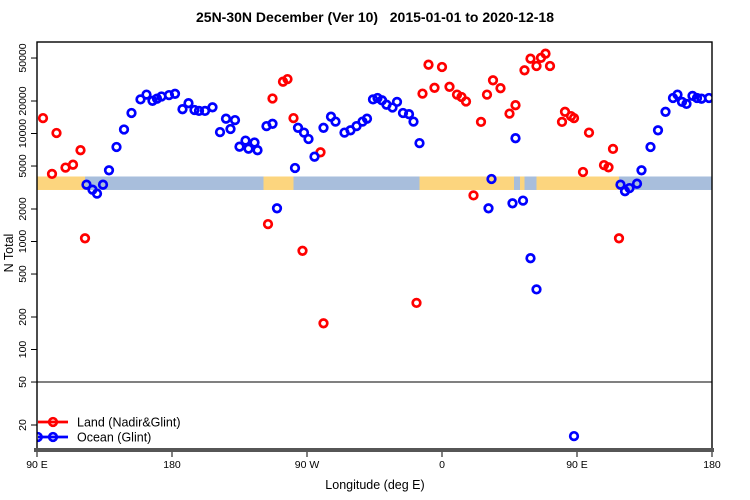 Image resolution: width=750 pixels, height=500 pixels. Describe the element at coordinates (23, 350) in the screenshot. I see `y-tick-label: 100` at that location.